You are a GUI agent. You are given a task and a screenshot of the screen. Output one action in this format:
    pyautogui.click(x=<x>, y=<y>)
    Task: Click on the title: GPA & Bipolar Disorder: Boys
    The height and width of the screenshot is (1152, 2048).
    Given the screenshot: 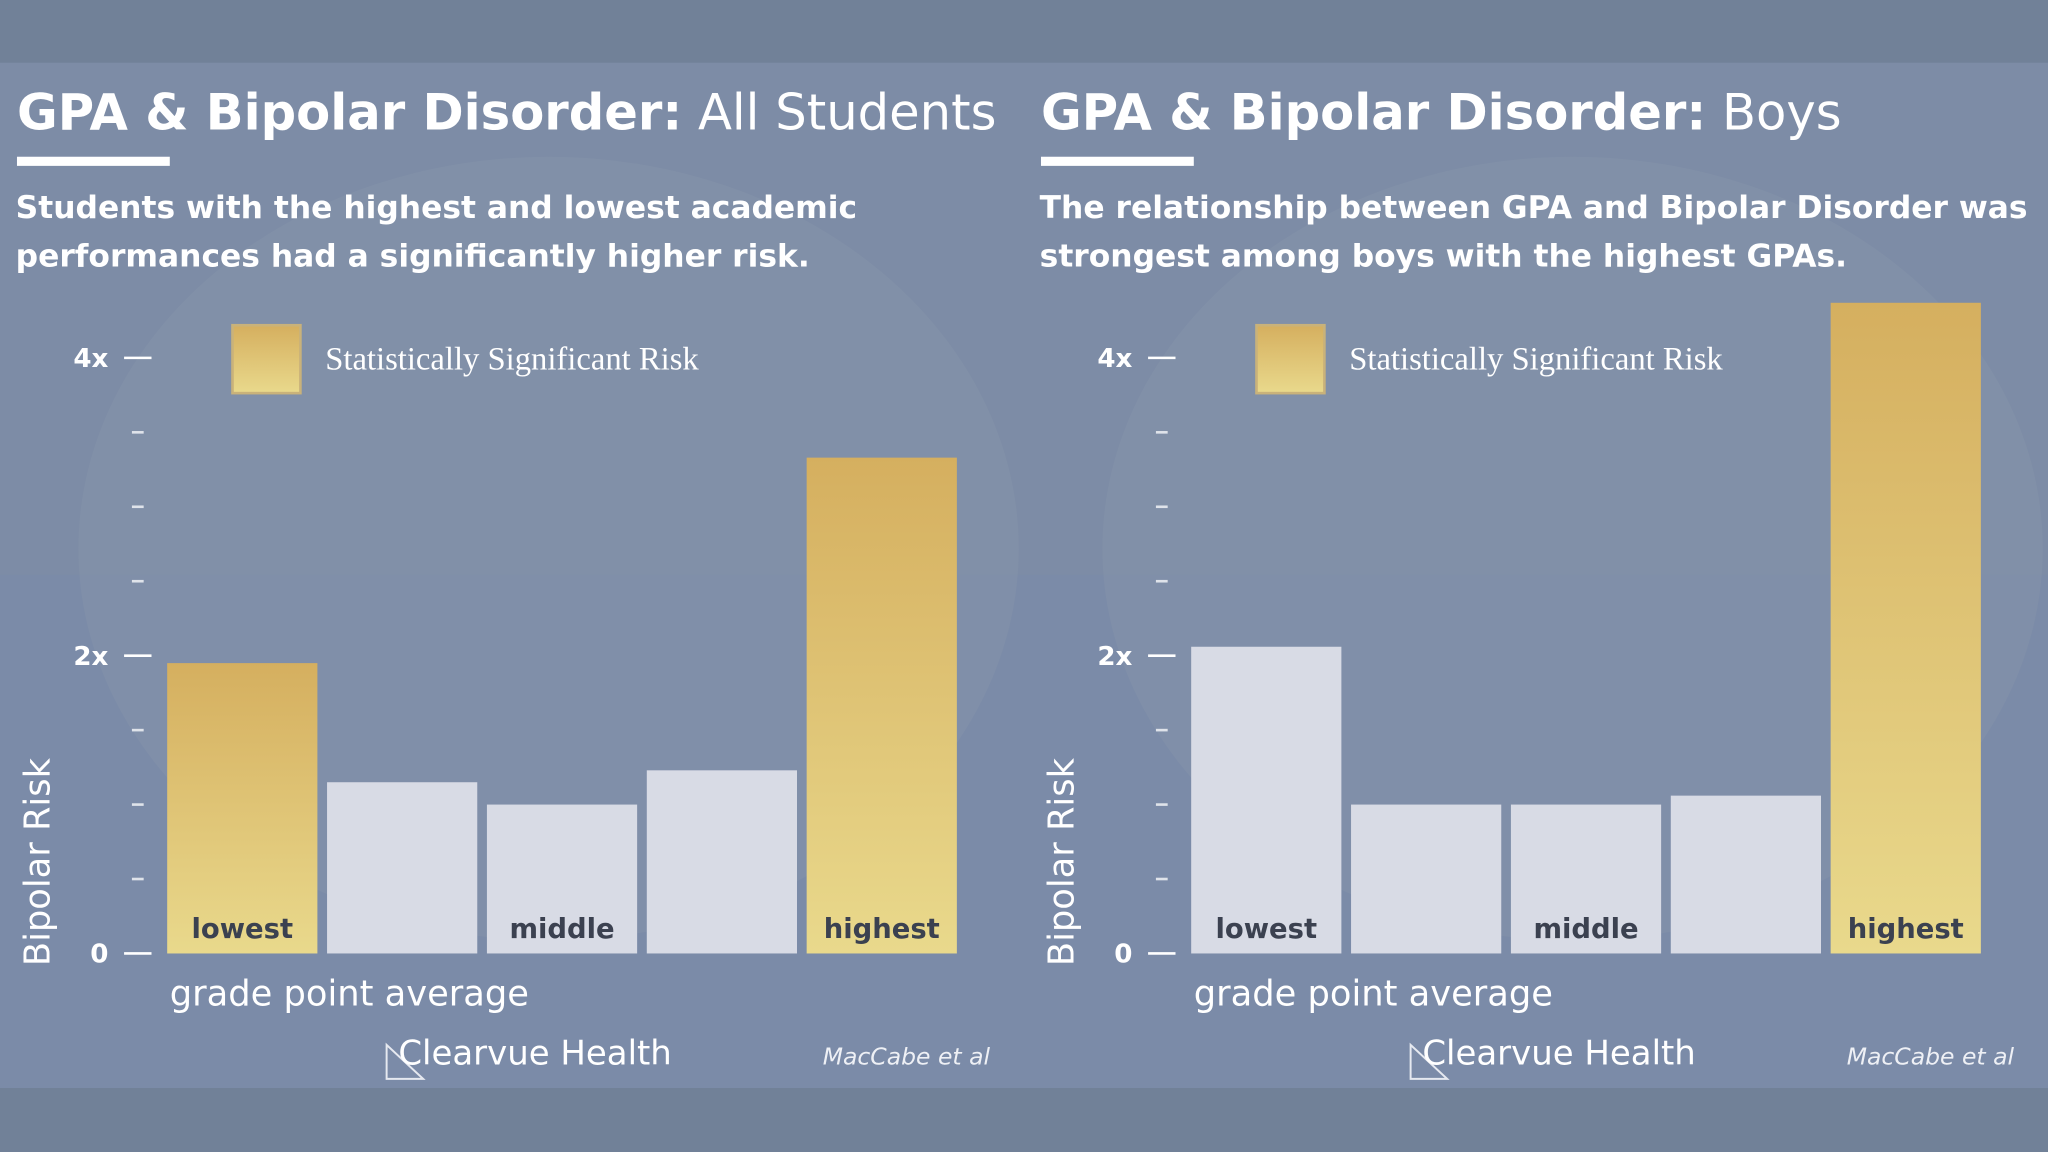 What is the action you would take?
    pyautogui.click(x=1441, y=112)
    